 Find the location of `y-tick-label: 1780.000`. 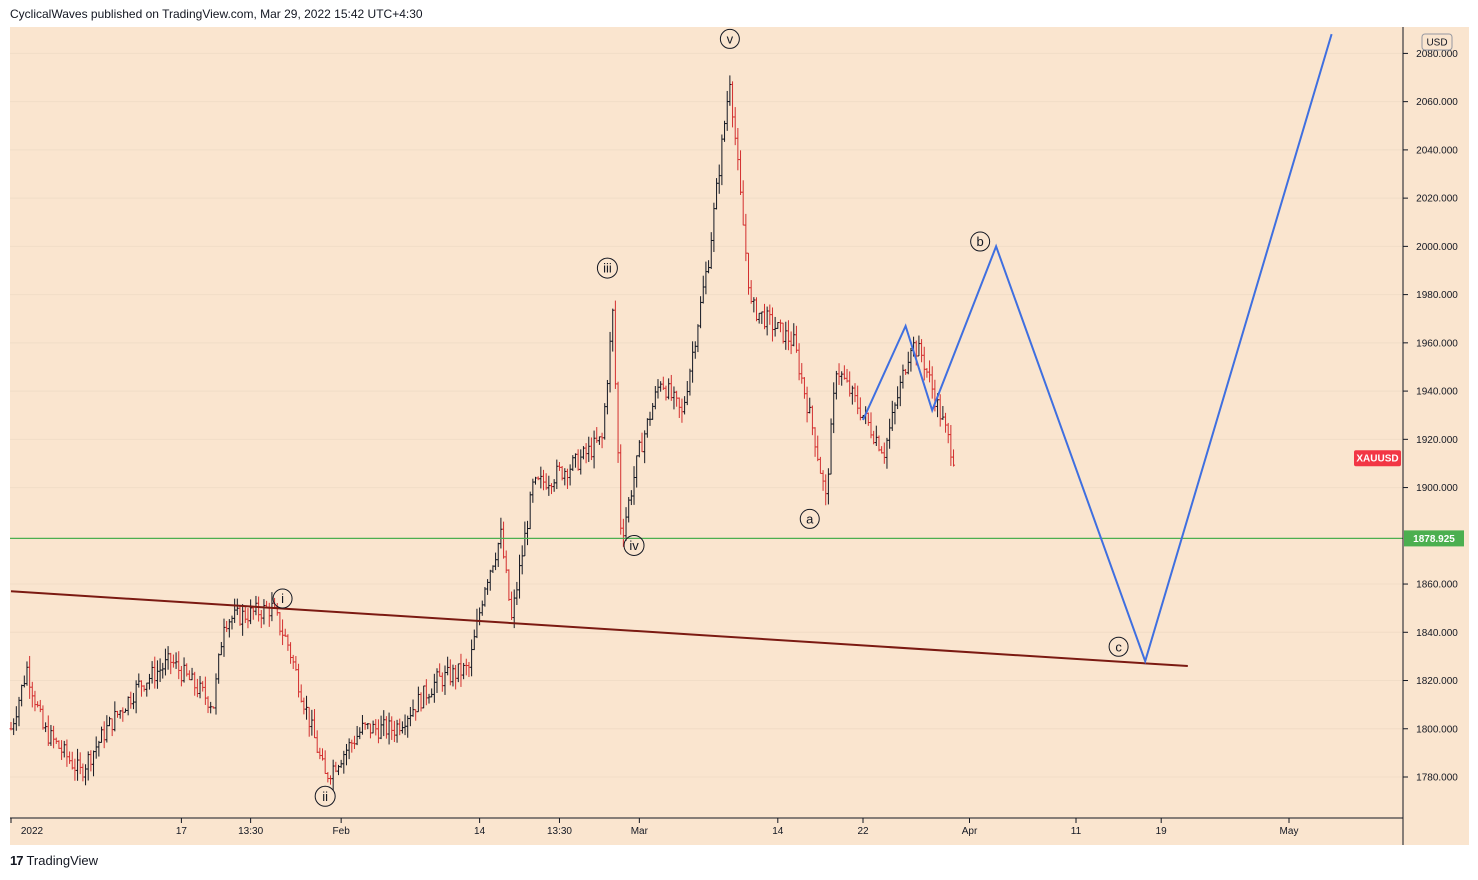

y-tick-label: 1780.000 is located at coordinates (1437, 778).